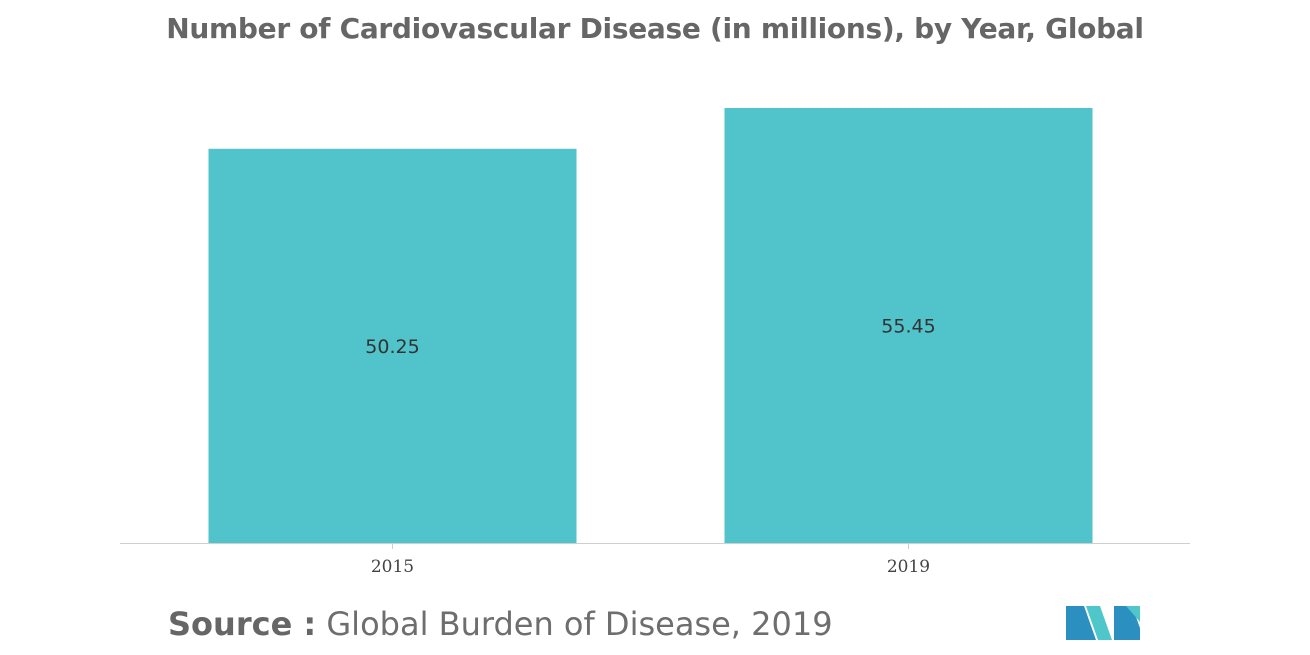 Image resolution: width=1310 pixels, height=655 pixels. Describe the element at coordinates (392, 567) in the screenshot. I see `x-tick-label-2015: 2015` at that location.